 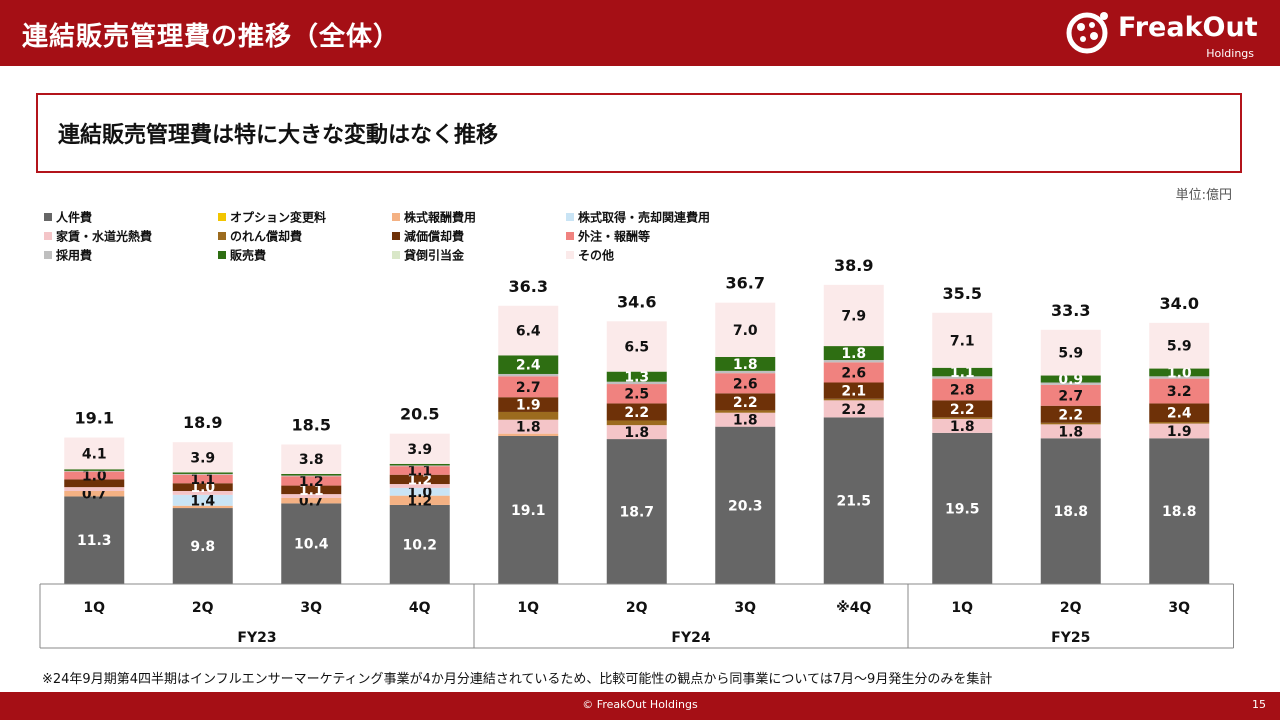 I want to click on legend-label: その他, so click(x=596, y=255).